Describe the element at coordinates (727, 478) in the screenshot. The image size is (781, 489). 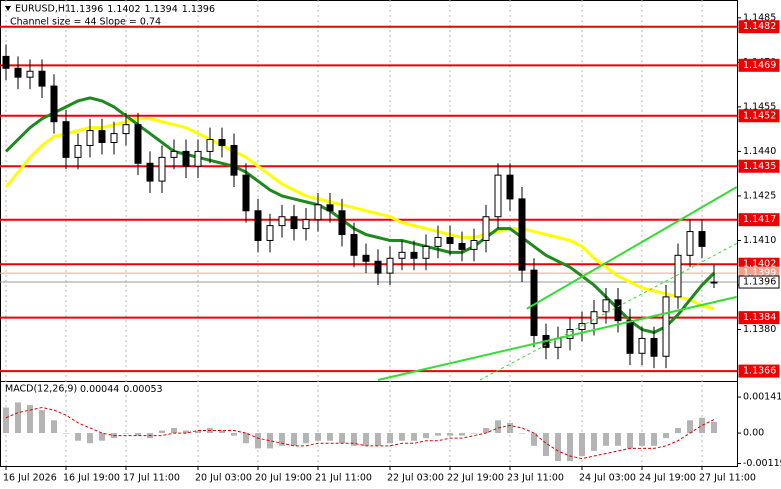
I see `x-tick-label: 27 Jul 11:00` at that location.